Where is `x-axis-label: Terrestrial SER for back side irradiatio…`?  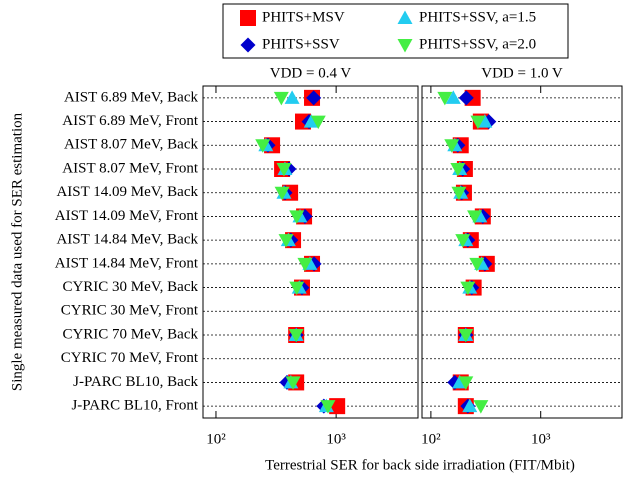 x-axis-label: Terrestrial SER for back side irradiatio… is located at coordinates (420, 465).